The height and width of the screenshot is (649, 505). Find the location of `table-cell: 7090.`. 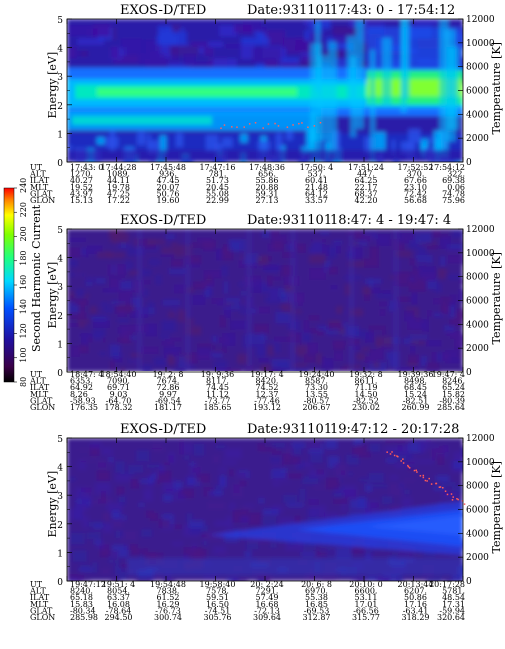

table-cell: 7090. is located at coordinates (118, 381).